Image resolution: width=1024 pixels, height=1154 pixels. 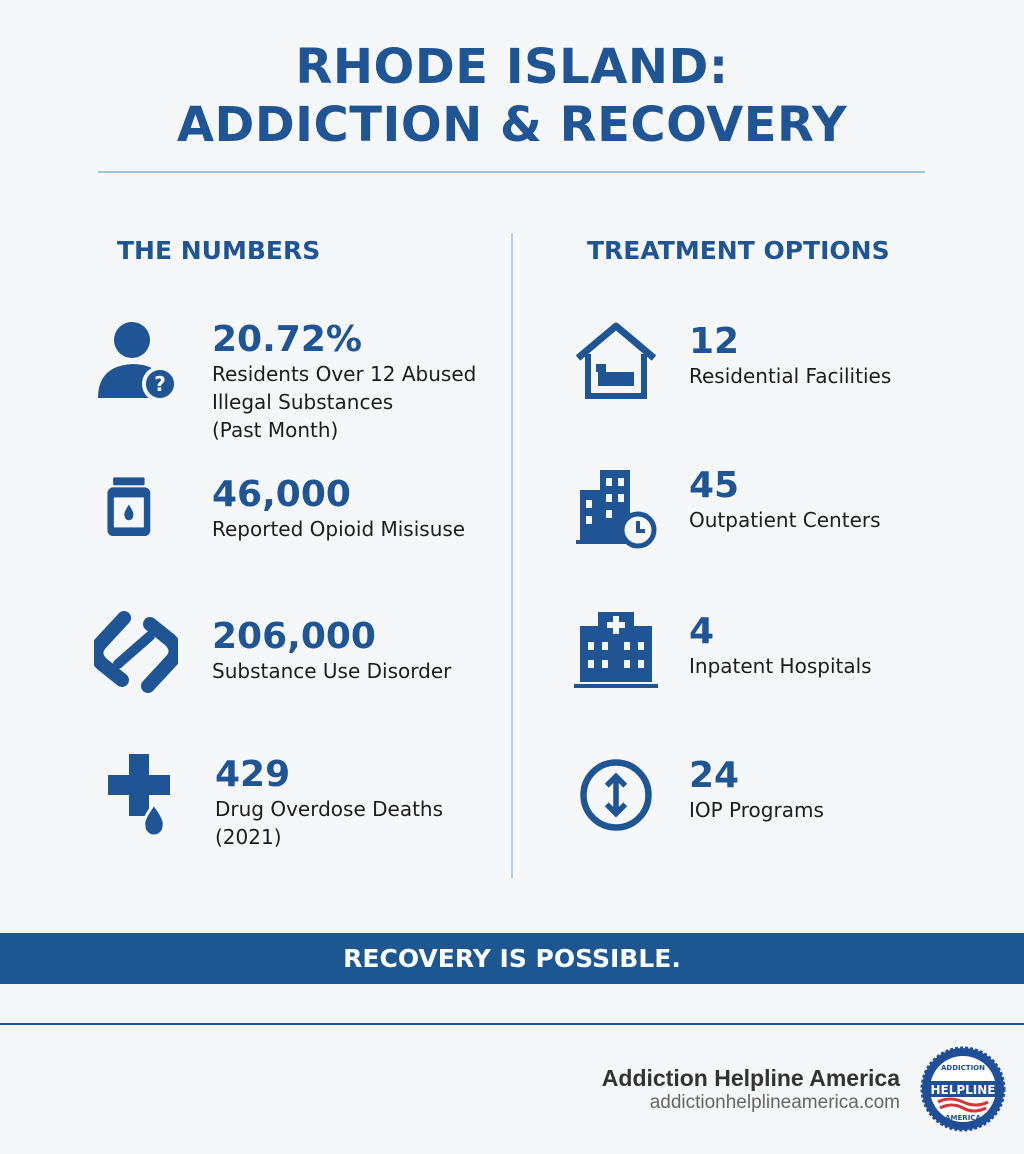 I want to click on treatment-item: 4 Inpatent Hospitals, so click(x=780, y=646).